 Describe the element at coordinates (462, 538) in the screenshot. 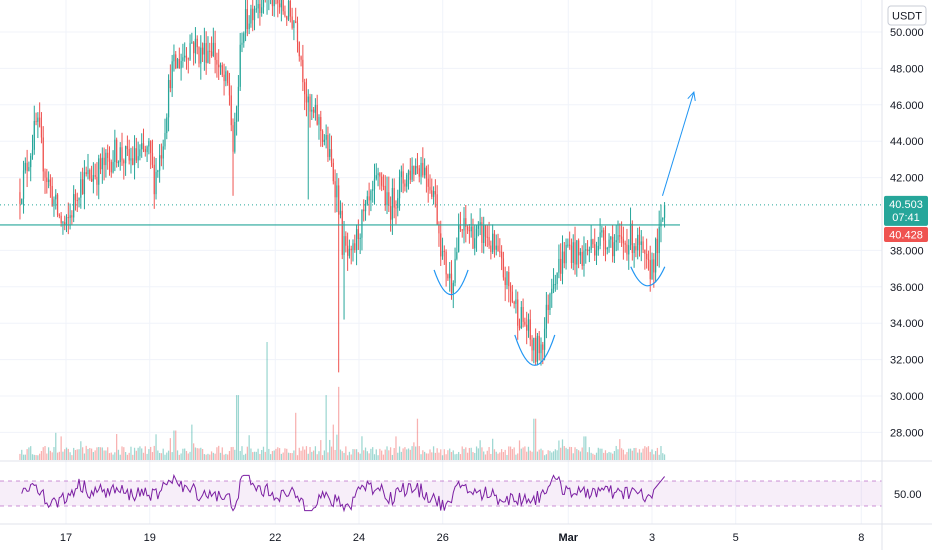

I see `time-axis: 17 19 22 24 26 Mar 3 5 8` at that location.